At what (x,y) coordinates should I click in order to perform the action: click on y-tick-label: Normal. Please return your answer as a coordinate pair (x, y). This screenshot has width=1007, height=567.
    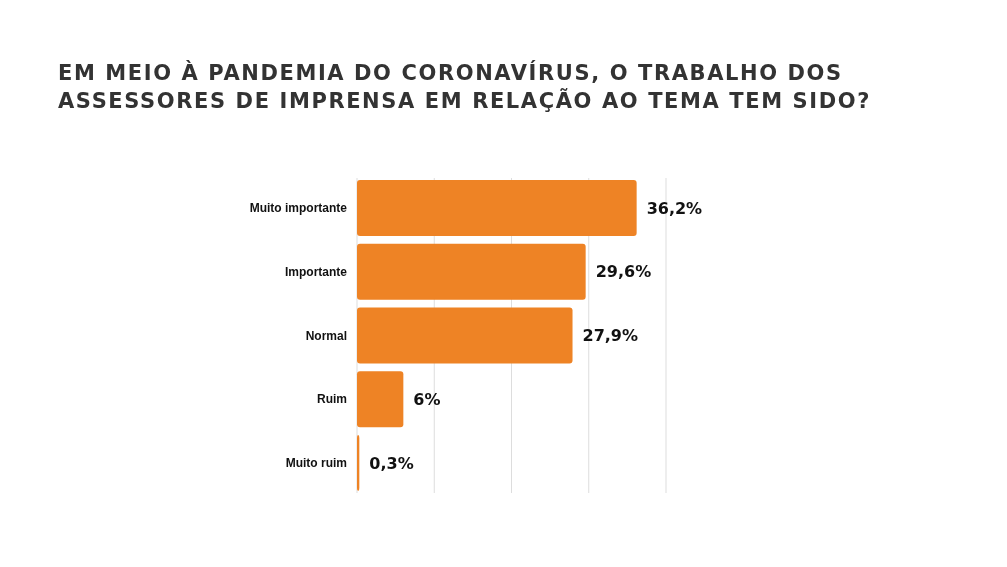
    Looking at the image, I should click on (326, 335).